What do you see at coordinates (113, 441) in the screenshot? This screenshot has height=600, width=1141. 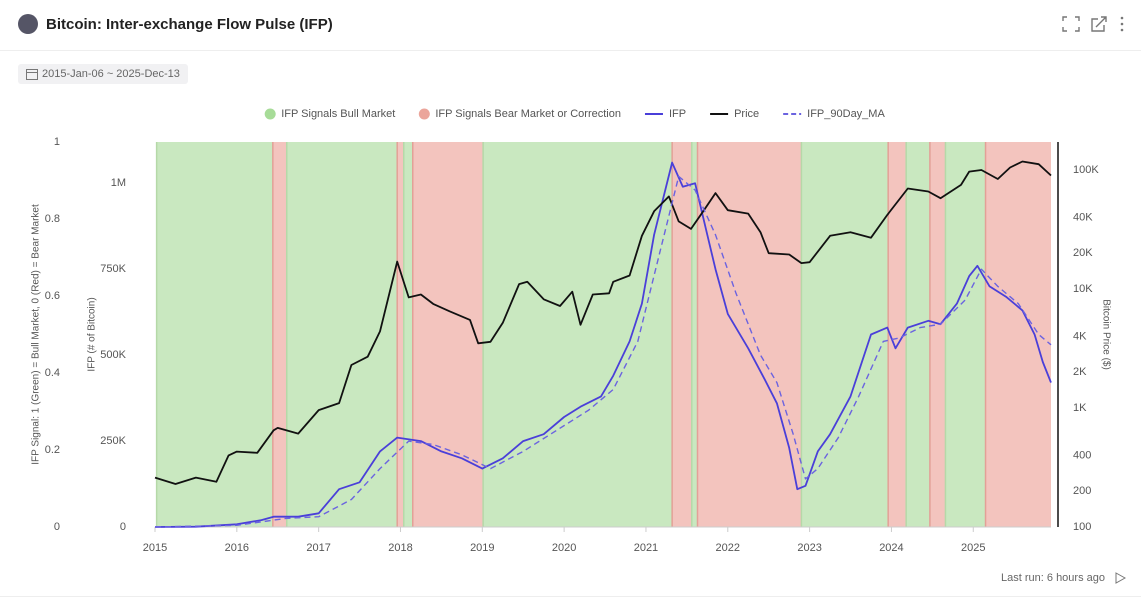 I see `y-tick-label: 250K` at bounding box center [113, 441].